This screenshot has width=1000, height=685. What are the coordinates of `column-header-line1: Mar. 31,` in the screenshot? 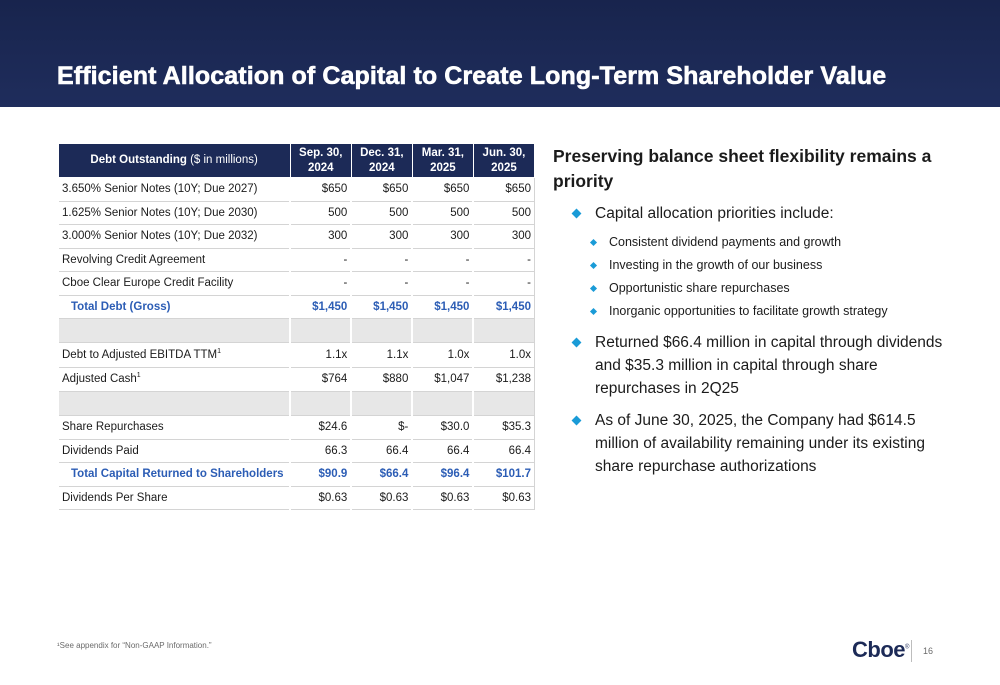 It's located at (442, 152).